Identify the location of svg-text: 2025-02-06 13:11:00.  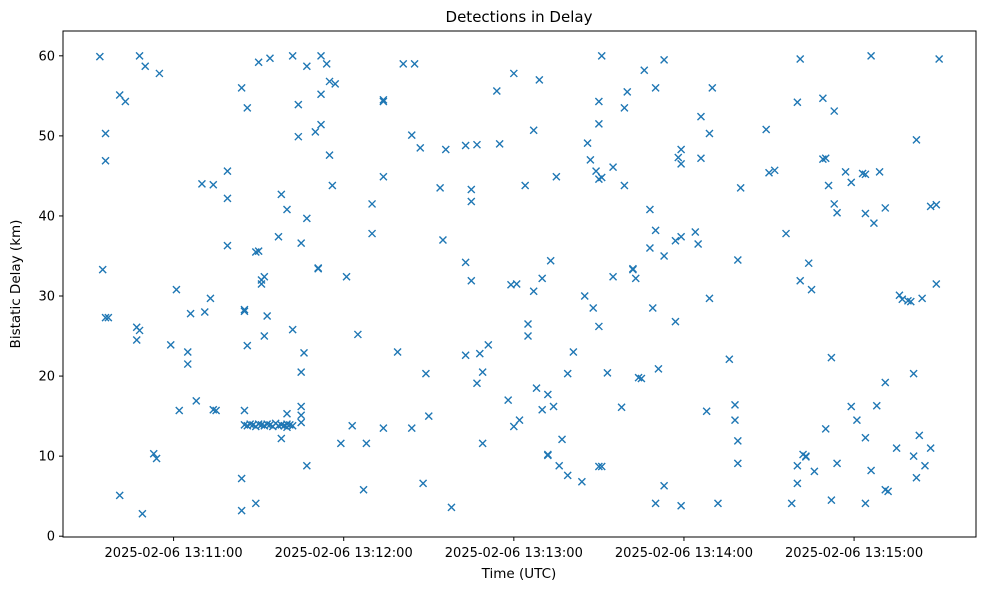
(174, 553).